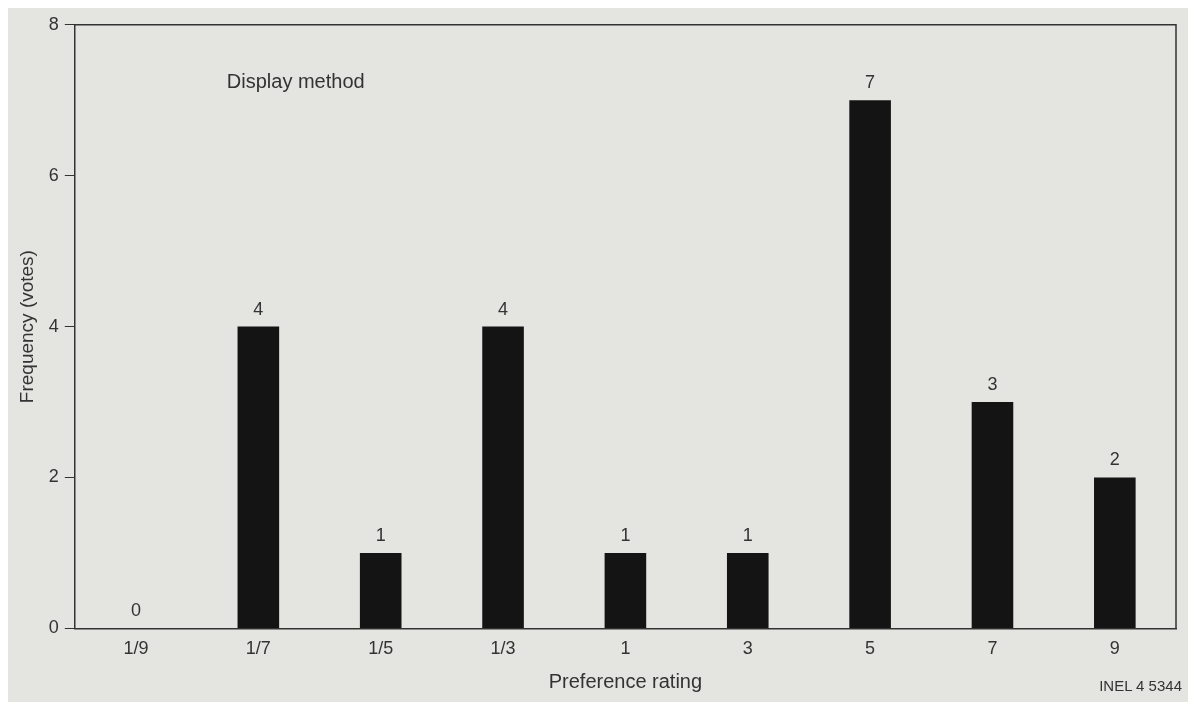 Image resolution: width=1196 pixels, height=710 pixels. Describe the element at coordinates (135, 610) in the screenshot. I see `data-label: 0` at that location.